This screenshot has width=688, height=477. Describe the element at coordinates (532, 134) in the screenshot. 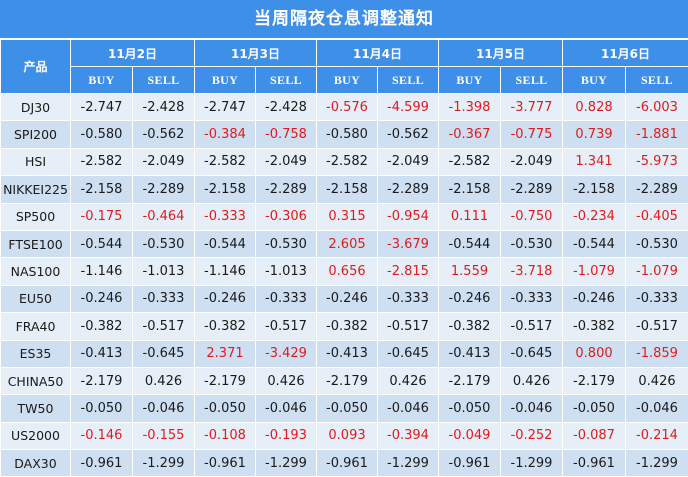

I see `sell-rate-cell: -0.775` at that location.